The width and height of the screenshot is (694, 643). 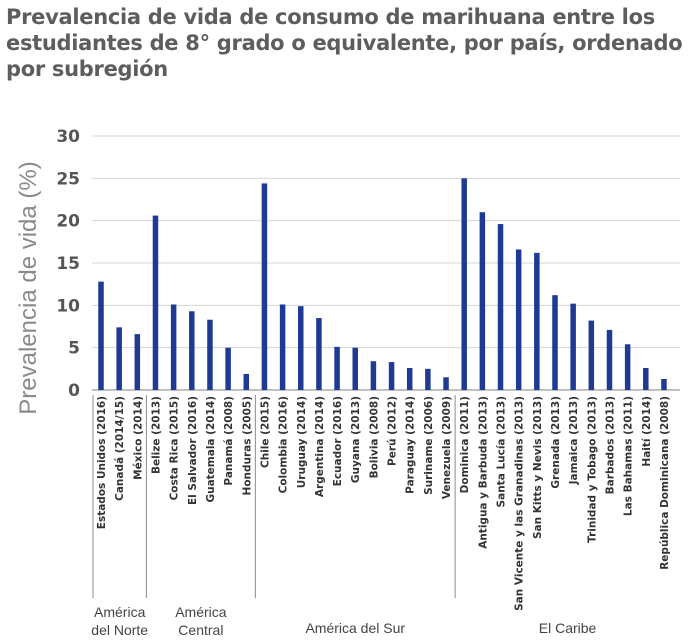 I want to click on group-label: América del Sur, so click(x=355, y=628).